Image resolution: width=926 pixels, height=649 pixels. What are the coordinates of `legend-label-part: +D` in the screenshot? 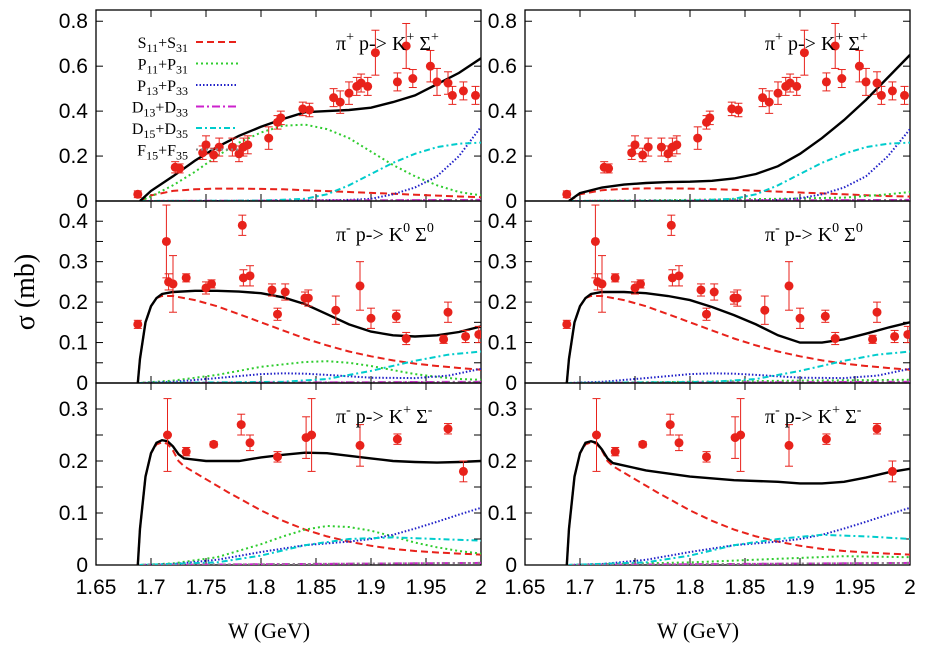 It's located at (165, 129).